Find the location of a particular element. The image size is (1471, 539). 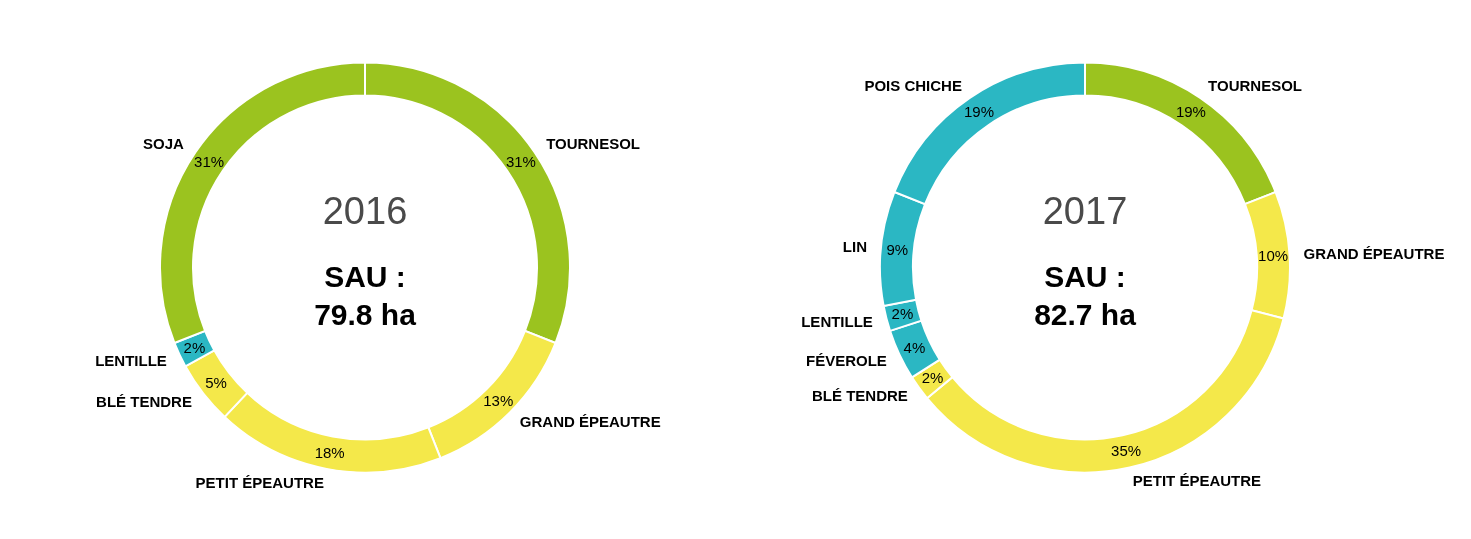

data-label: 18% is located at coordinates (329, 452).